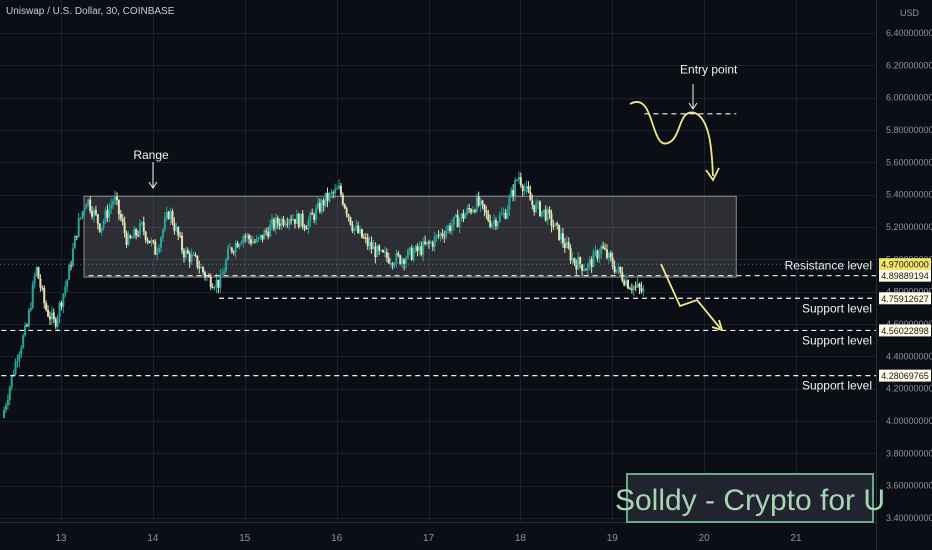 The height and width of the screenshot is (550, 932). What do you see at coordinates (153, 185) in the screenshot?
I see `range-arrow-head` at bounding box center [153, 185].